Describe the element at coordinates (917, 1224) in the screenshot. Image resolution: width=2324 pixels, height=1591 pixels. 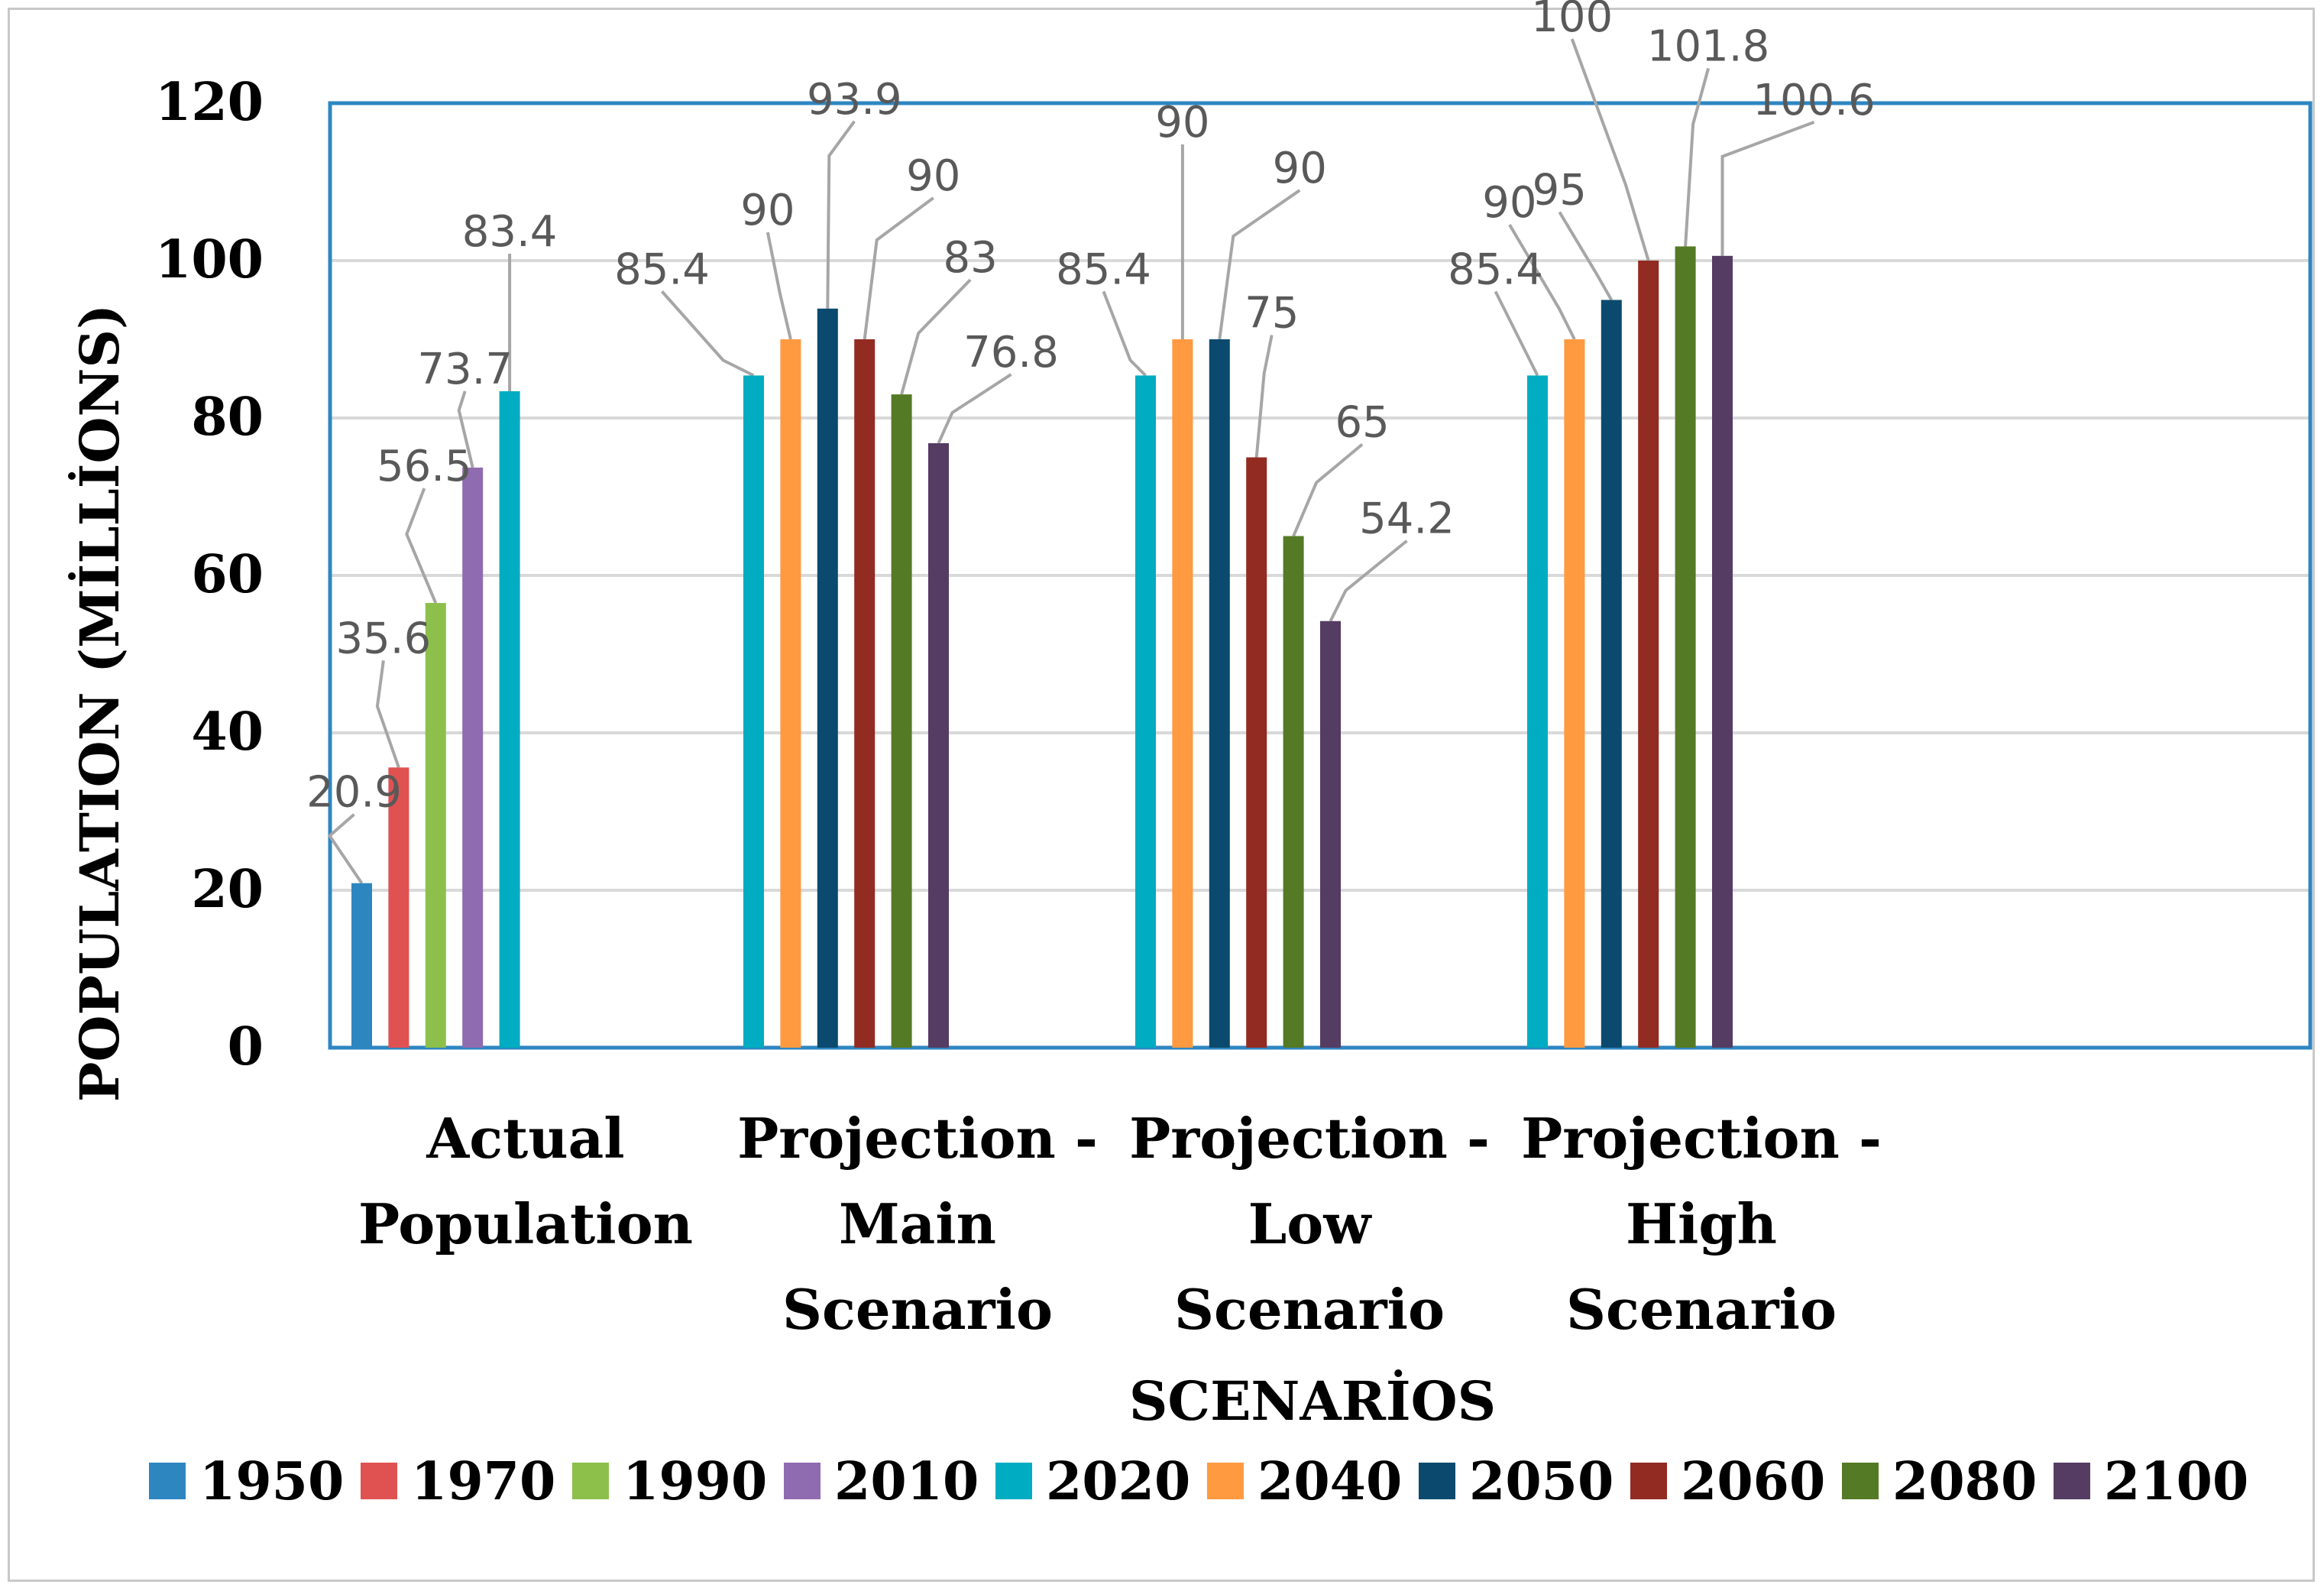
I see `category-label: Main` at that location.